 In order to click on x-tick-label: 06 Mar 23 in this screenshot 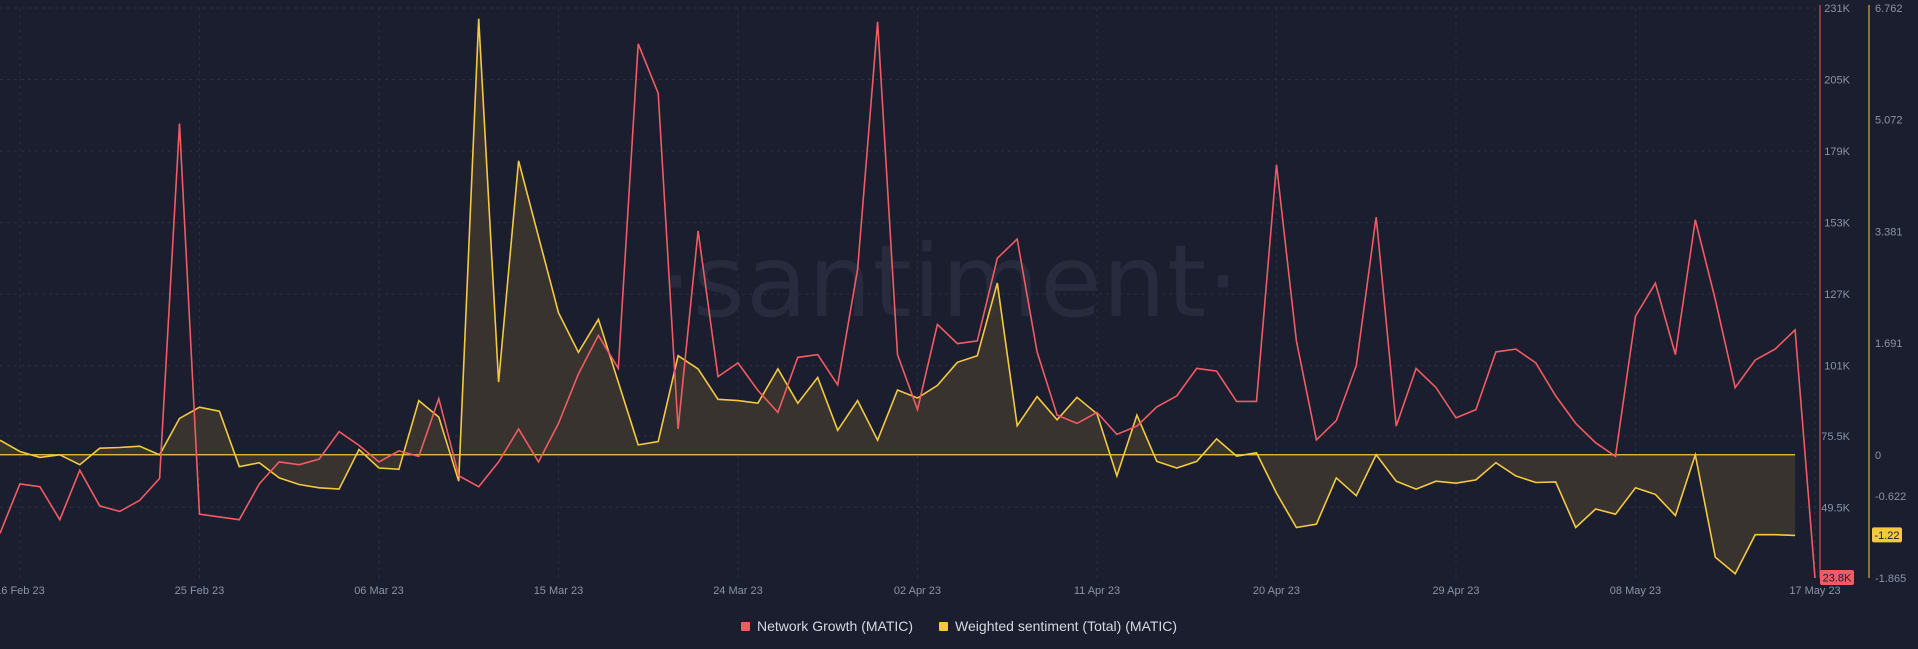, I will do `click(379, 591)`.